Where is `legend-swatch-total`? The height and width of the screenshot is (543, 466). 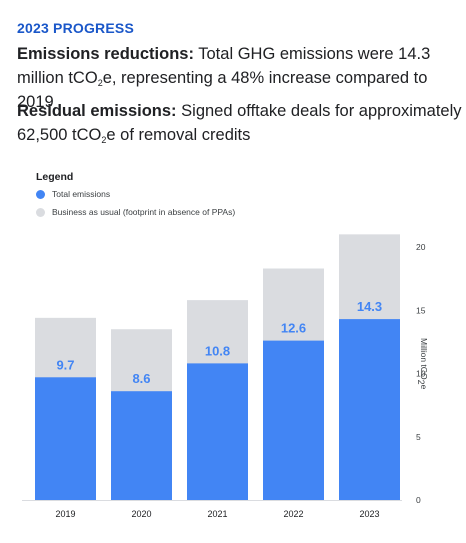
legend-swatch-total is located at coordinates (40, 194).